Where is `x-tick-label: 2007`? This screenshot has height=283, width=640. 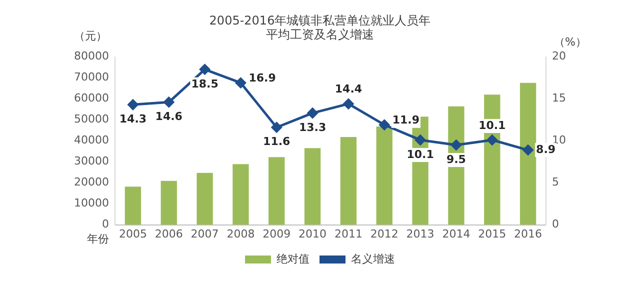 x-tick-label: 2007 is located at coordinates (204, 233).